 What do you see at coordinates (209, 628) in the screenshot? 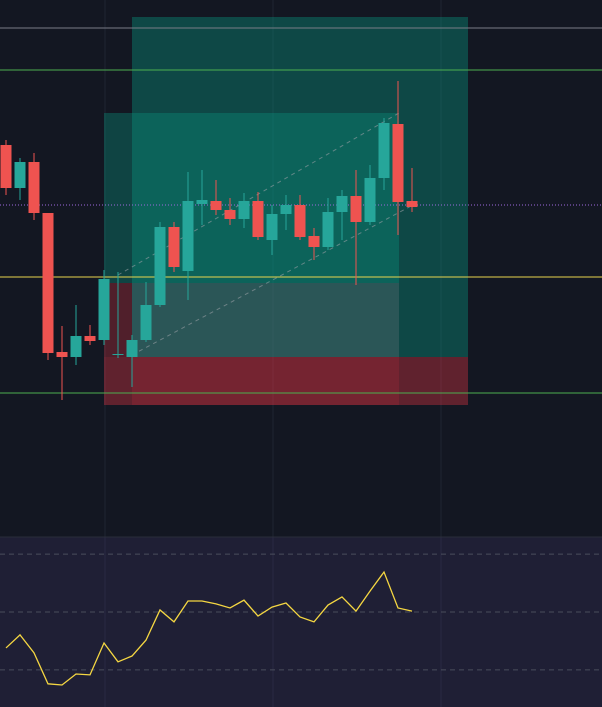
I see `indicator-line` at bounding box center [209, 628].